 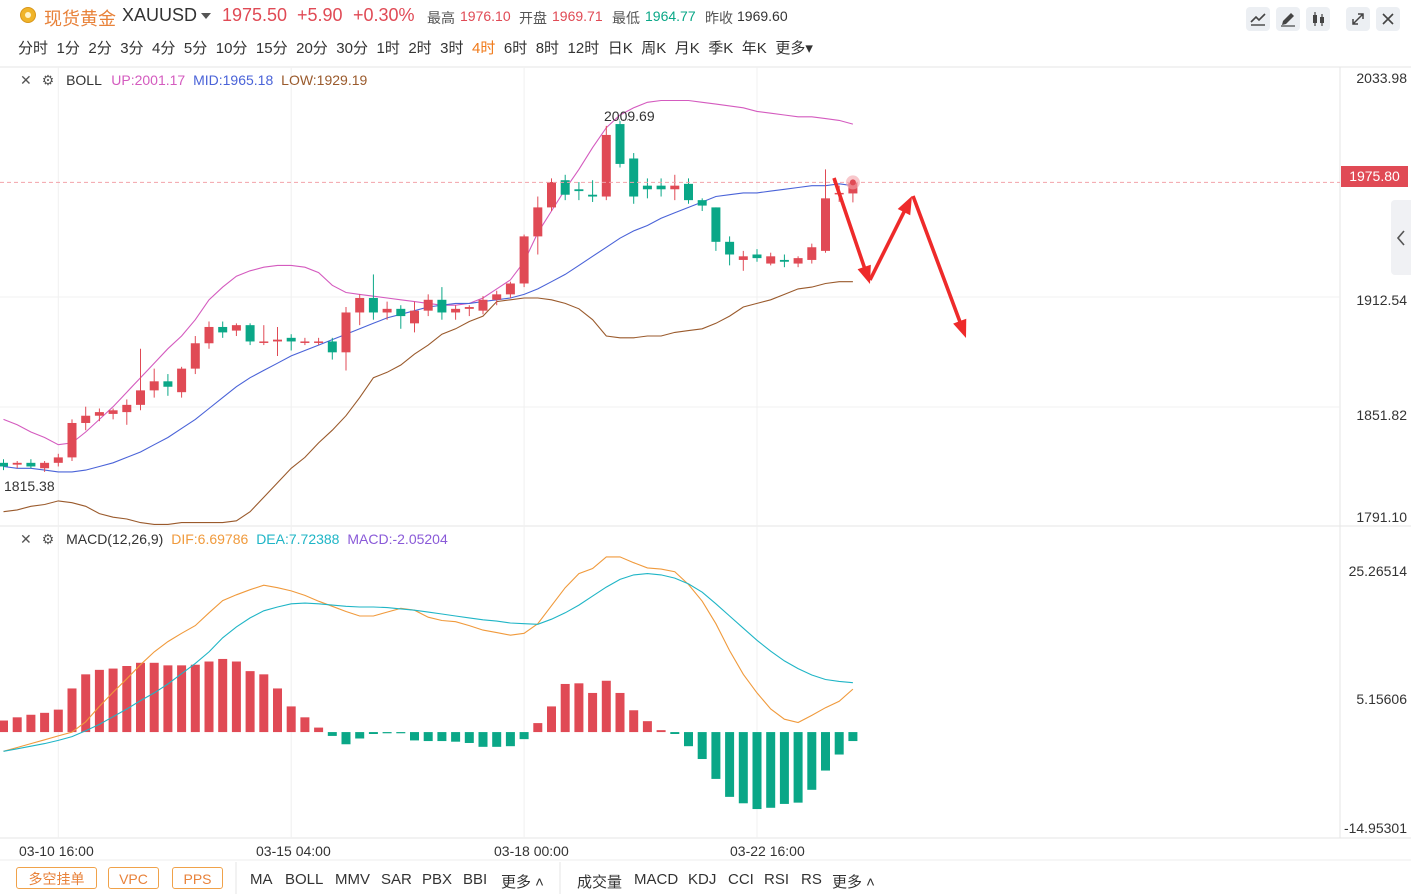 I want to click on period-tab-16: 12时, so click(x=583, y=48).